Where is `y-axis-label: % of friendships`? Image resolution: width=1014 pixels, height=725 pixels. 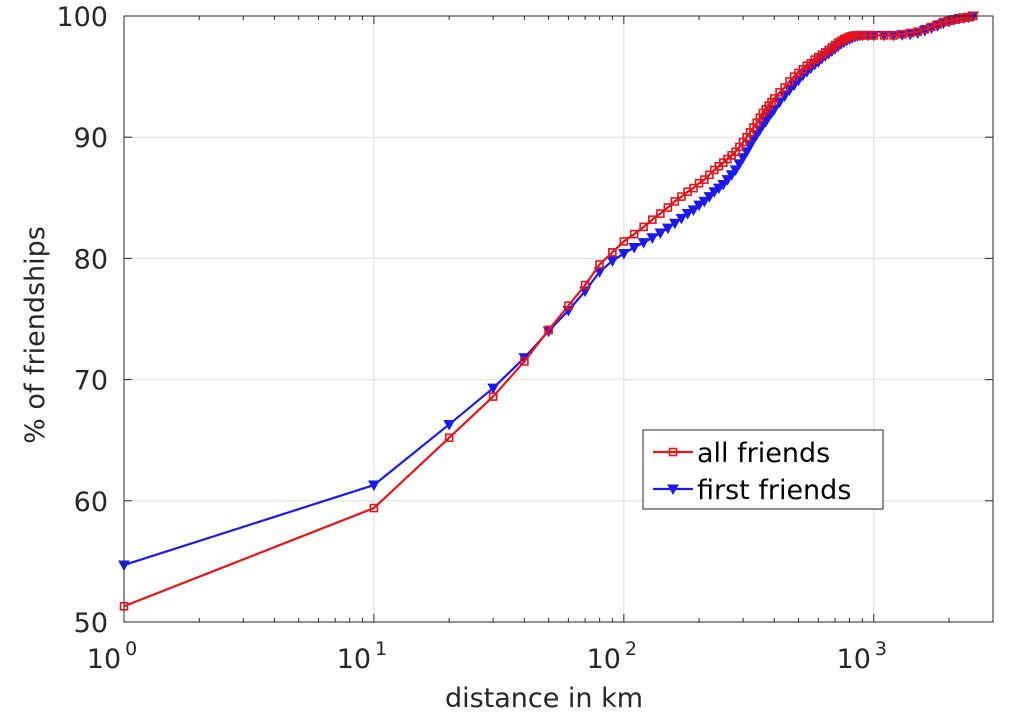
y-axis-label: % of friendships is located at coordinates (35, 335).